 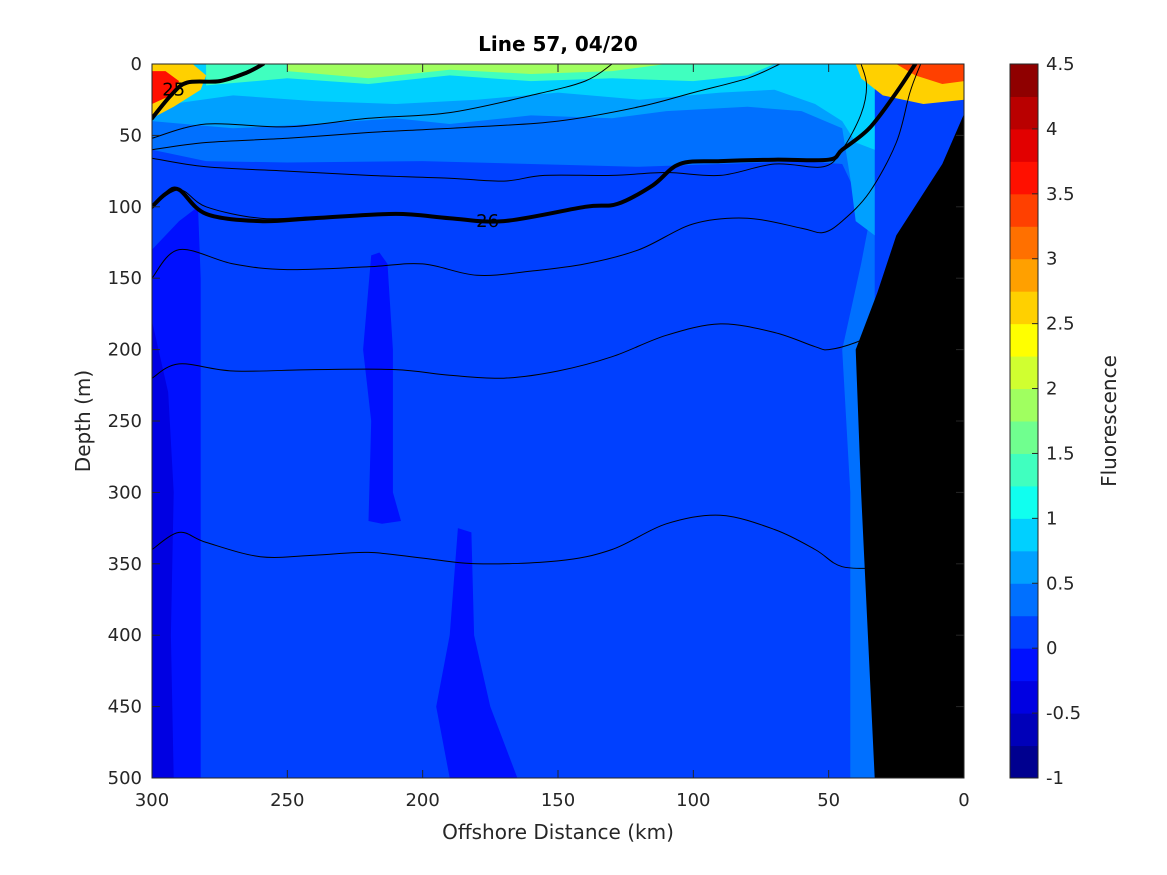 I want to click on fill-region-mid-band, so click(x=513, y=150).